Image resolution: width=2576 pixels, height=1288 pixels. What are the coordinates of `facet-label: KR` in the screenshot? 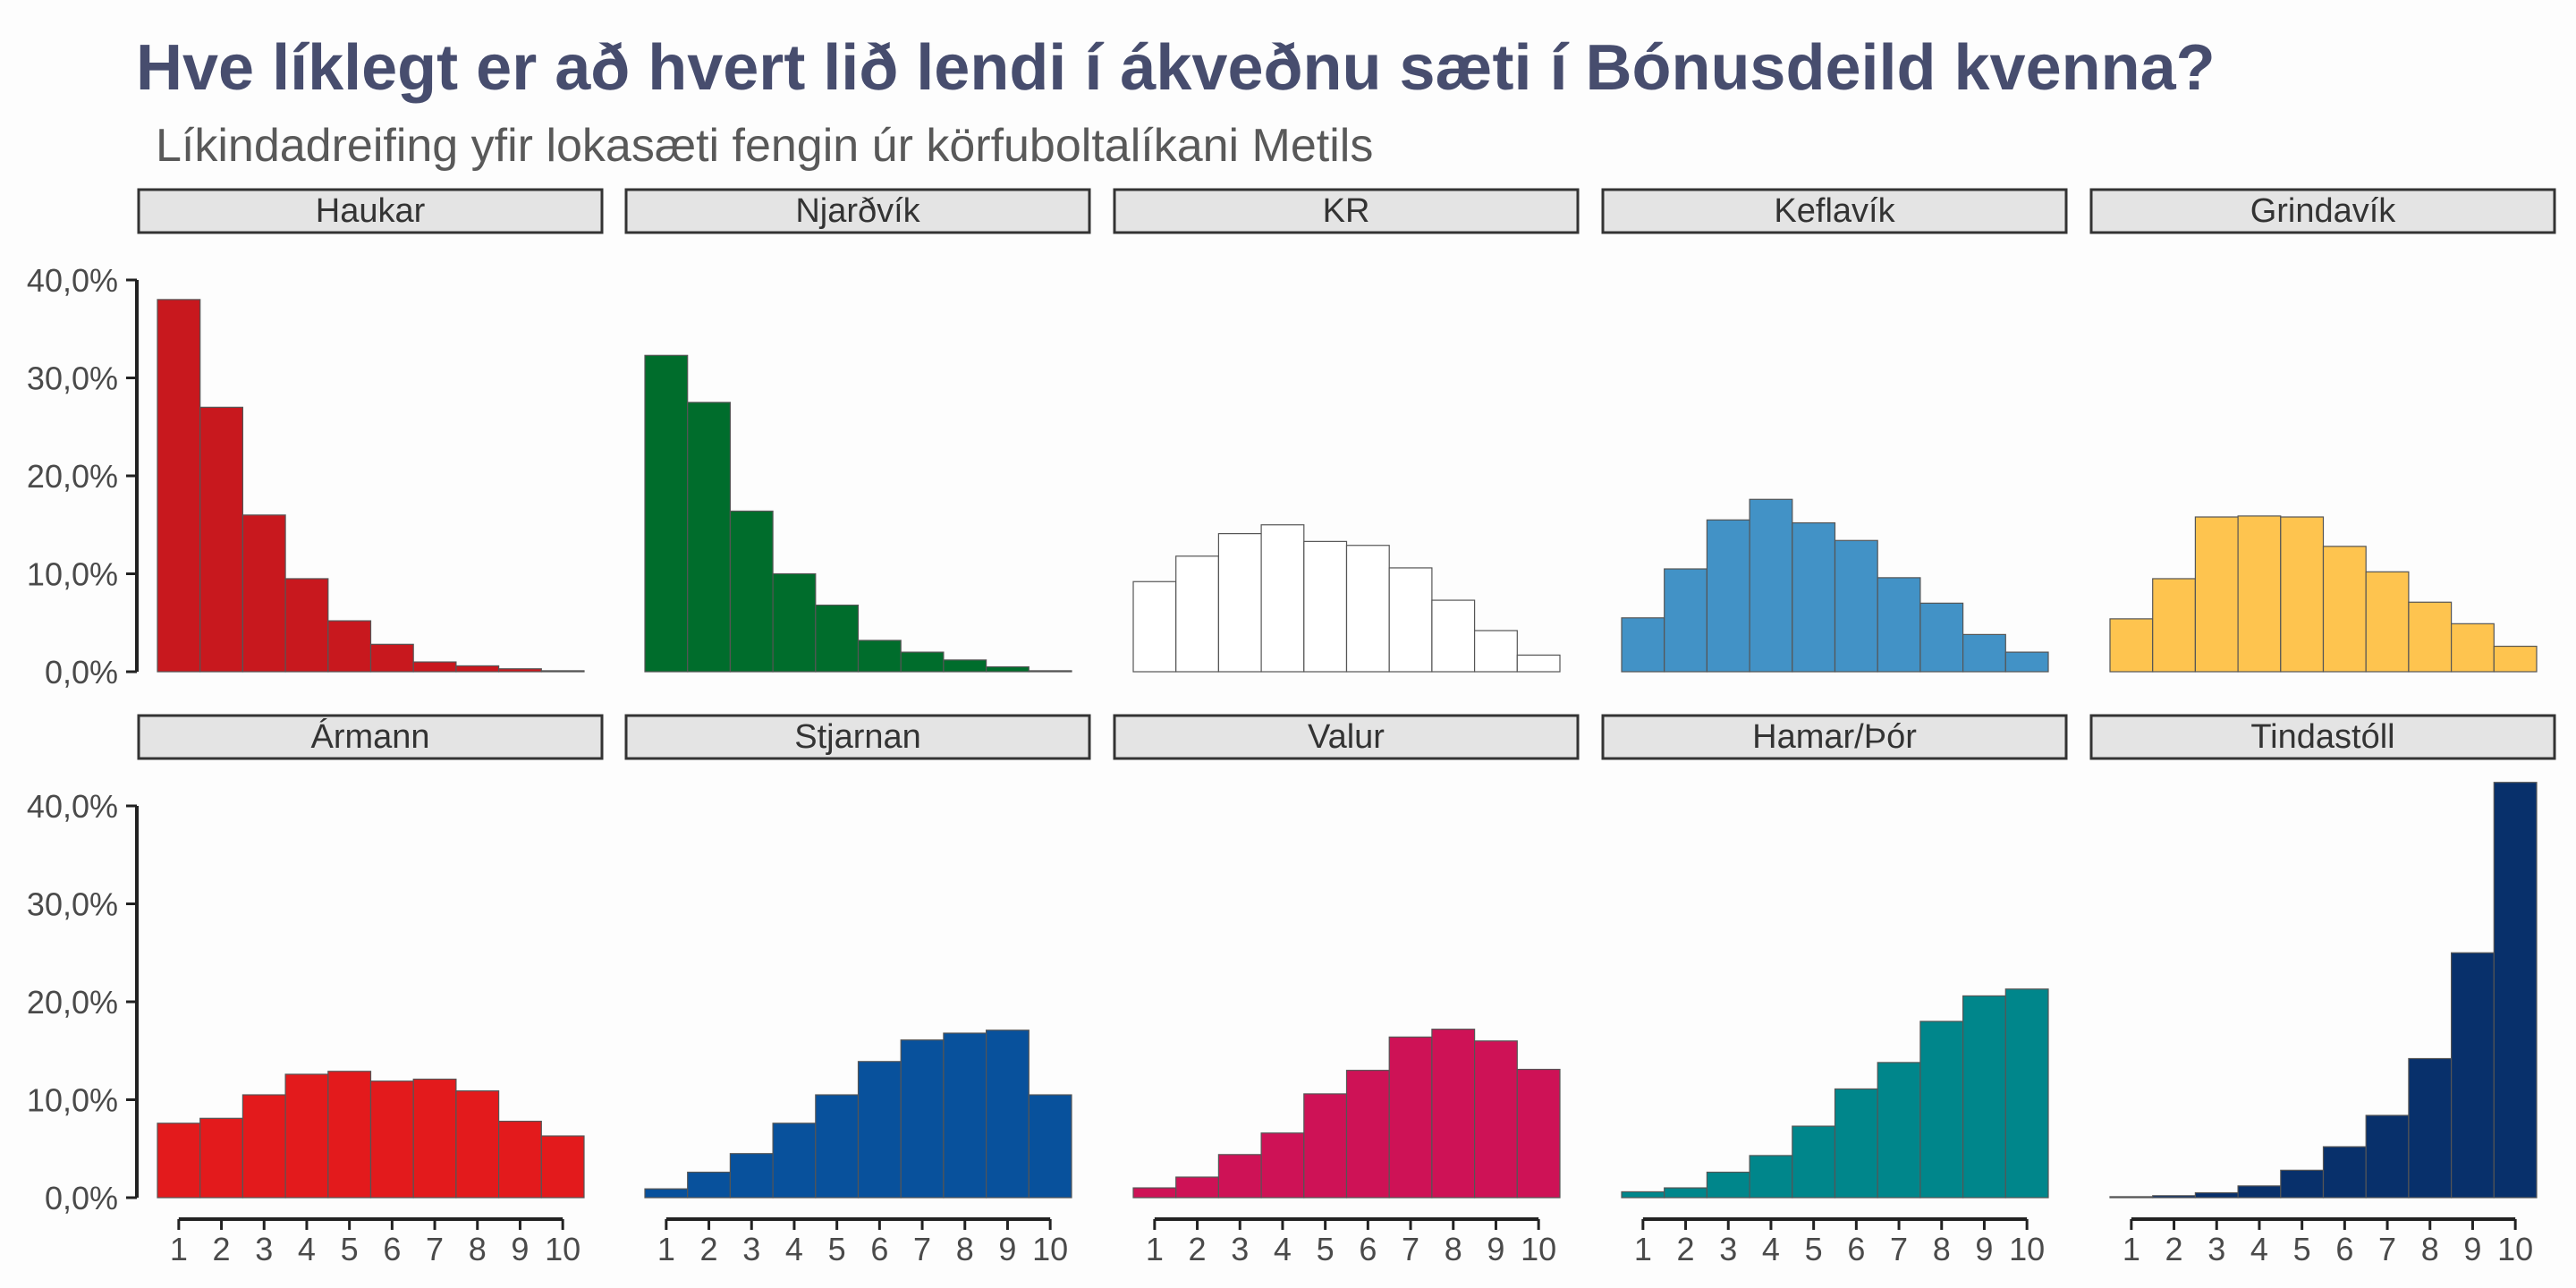 It's located at (1346, 211).